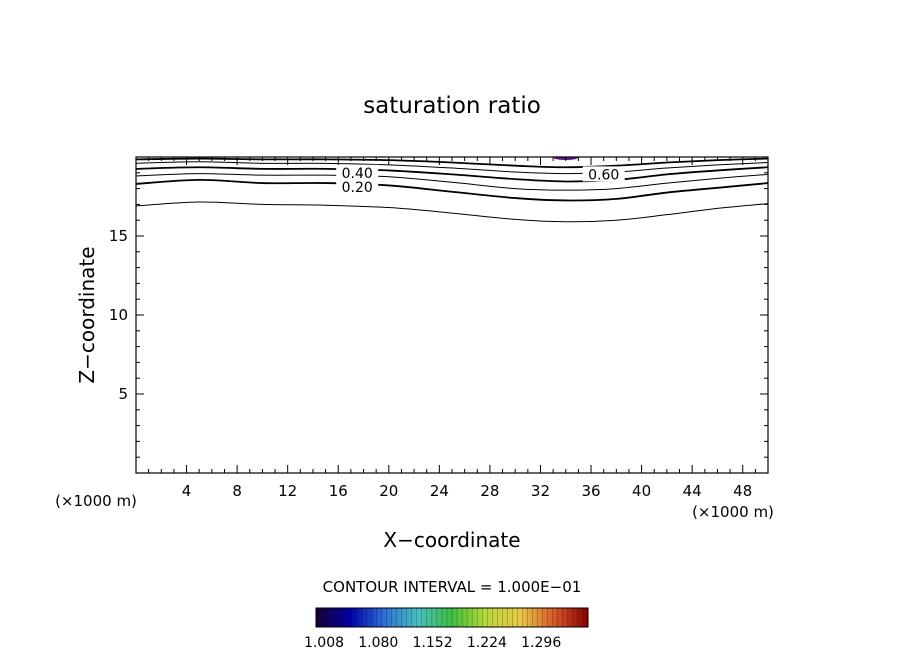 Image resolution: width=904 pixels, height=654 pixels. Describe the element at coordinates (590, 491) in the screenshot. I see `x-tick-label: 36` at that location.